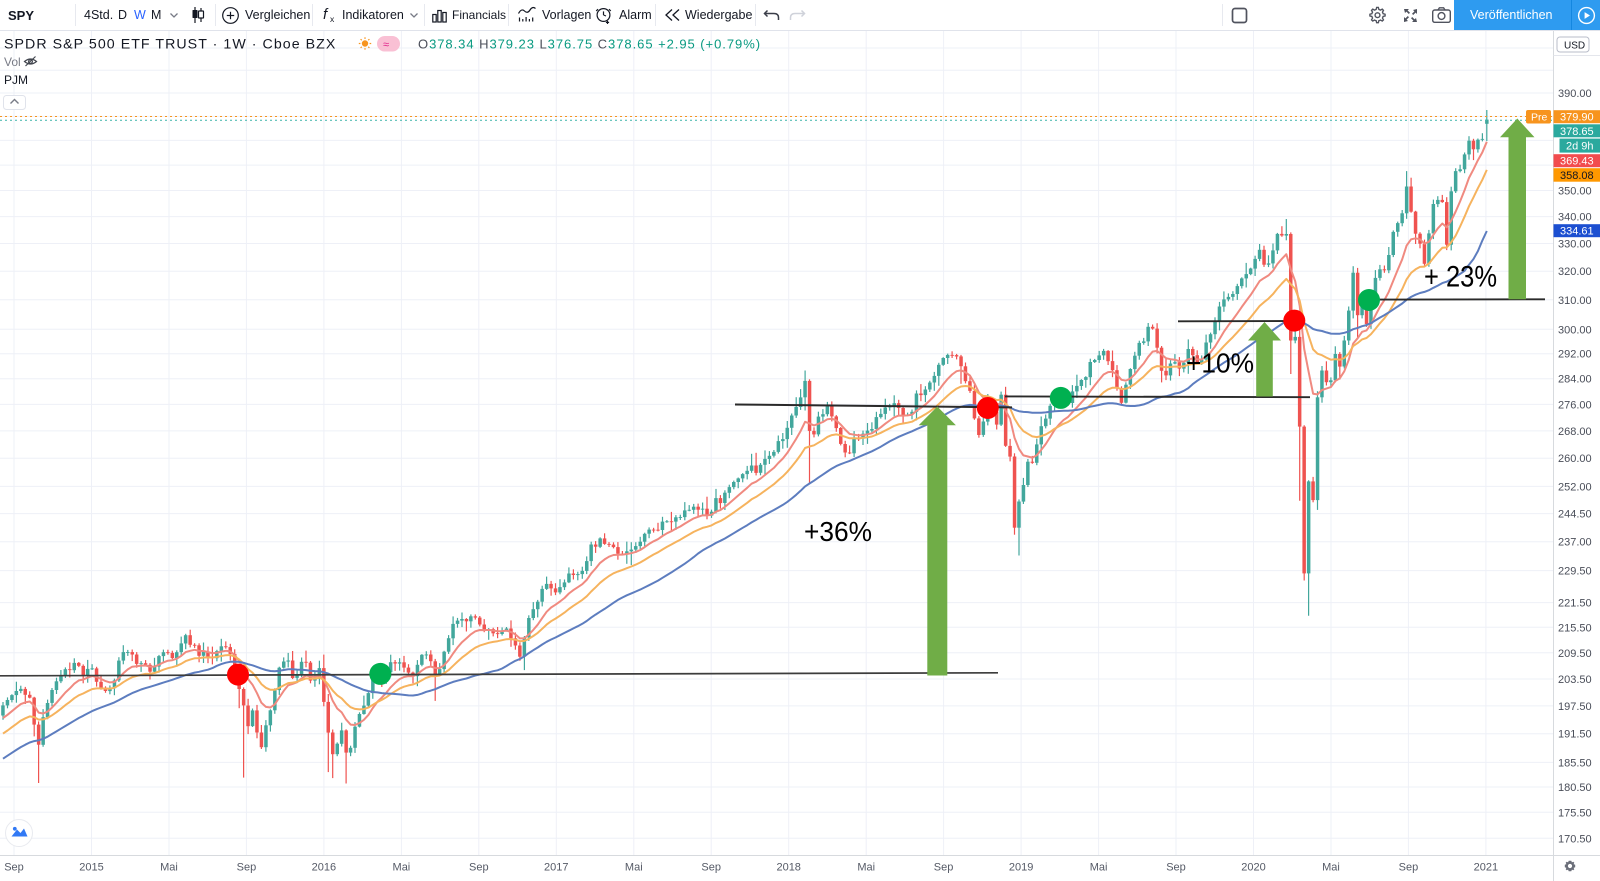 The image size is (1600, 881). Describe the element at coordinates (1575, 301) in the screenshot. I see `svg-text: 310.00` at that location.